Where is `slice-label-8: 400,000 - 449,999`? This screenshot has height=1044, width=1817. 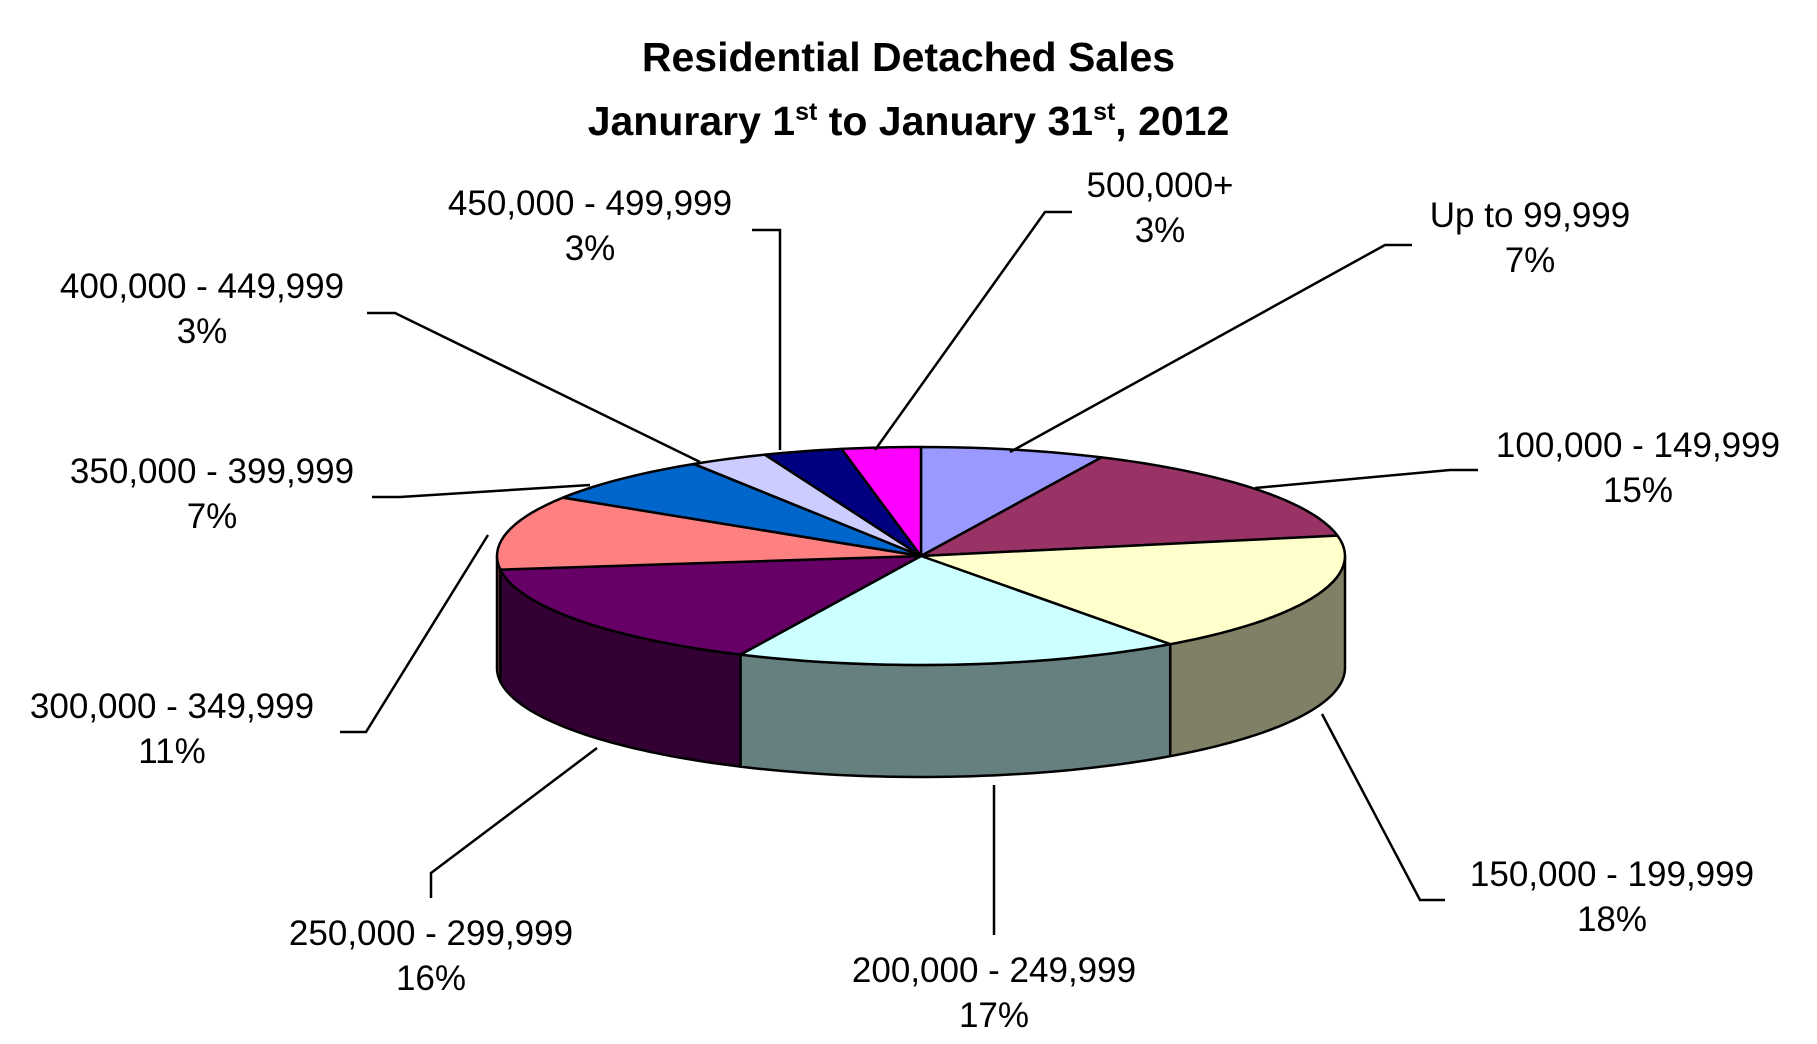
slice-label-8: 400,000 - 449,999 is located at coordinates (202, 286).